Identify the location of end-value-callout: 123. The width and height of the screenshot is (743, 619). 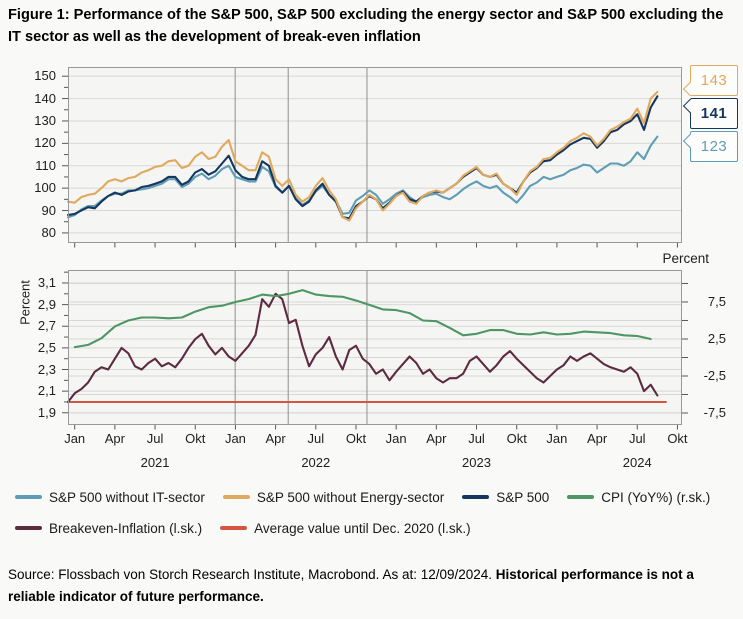
(710, 146).